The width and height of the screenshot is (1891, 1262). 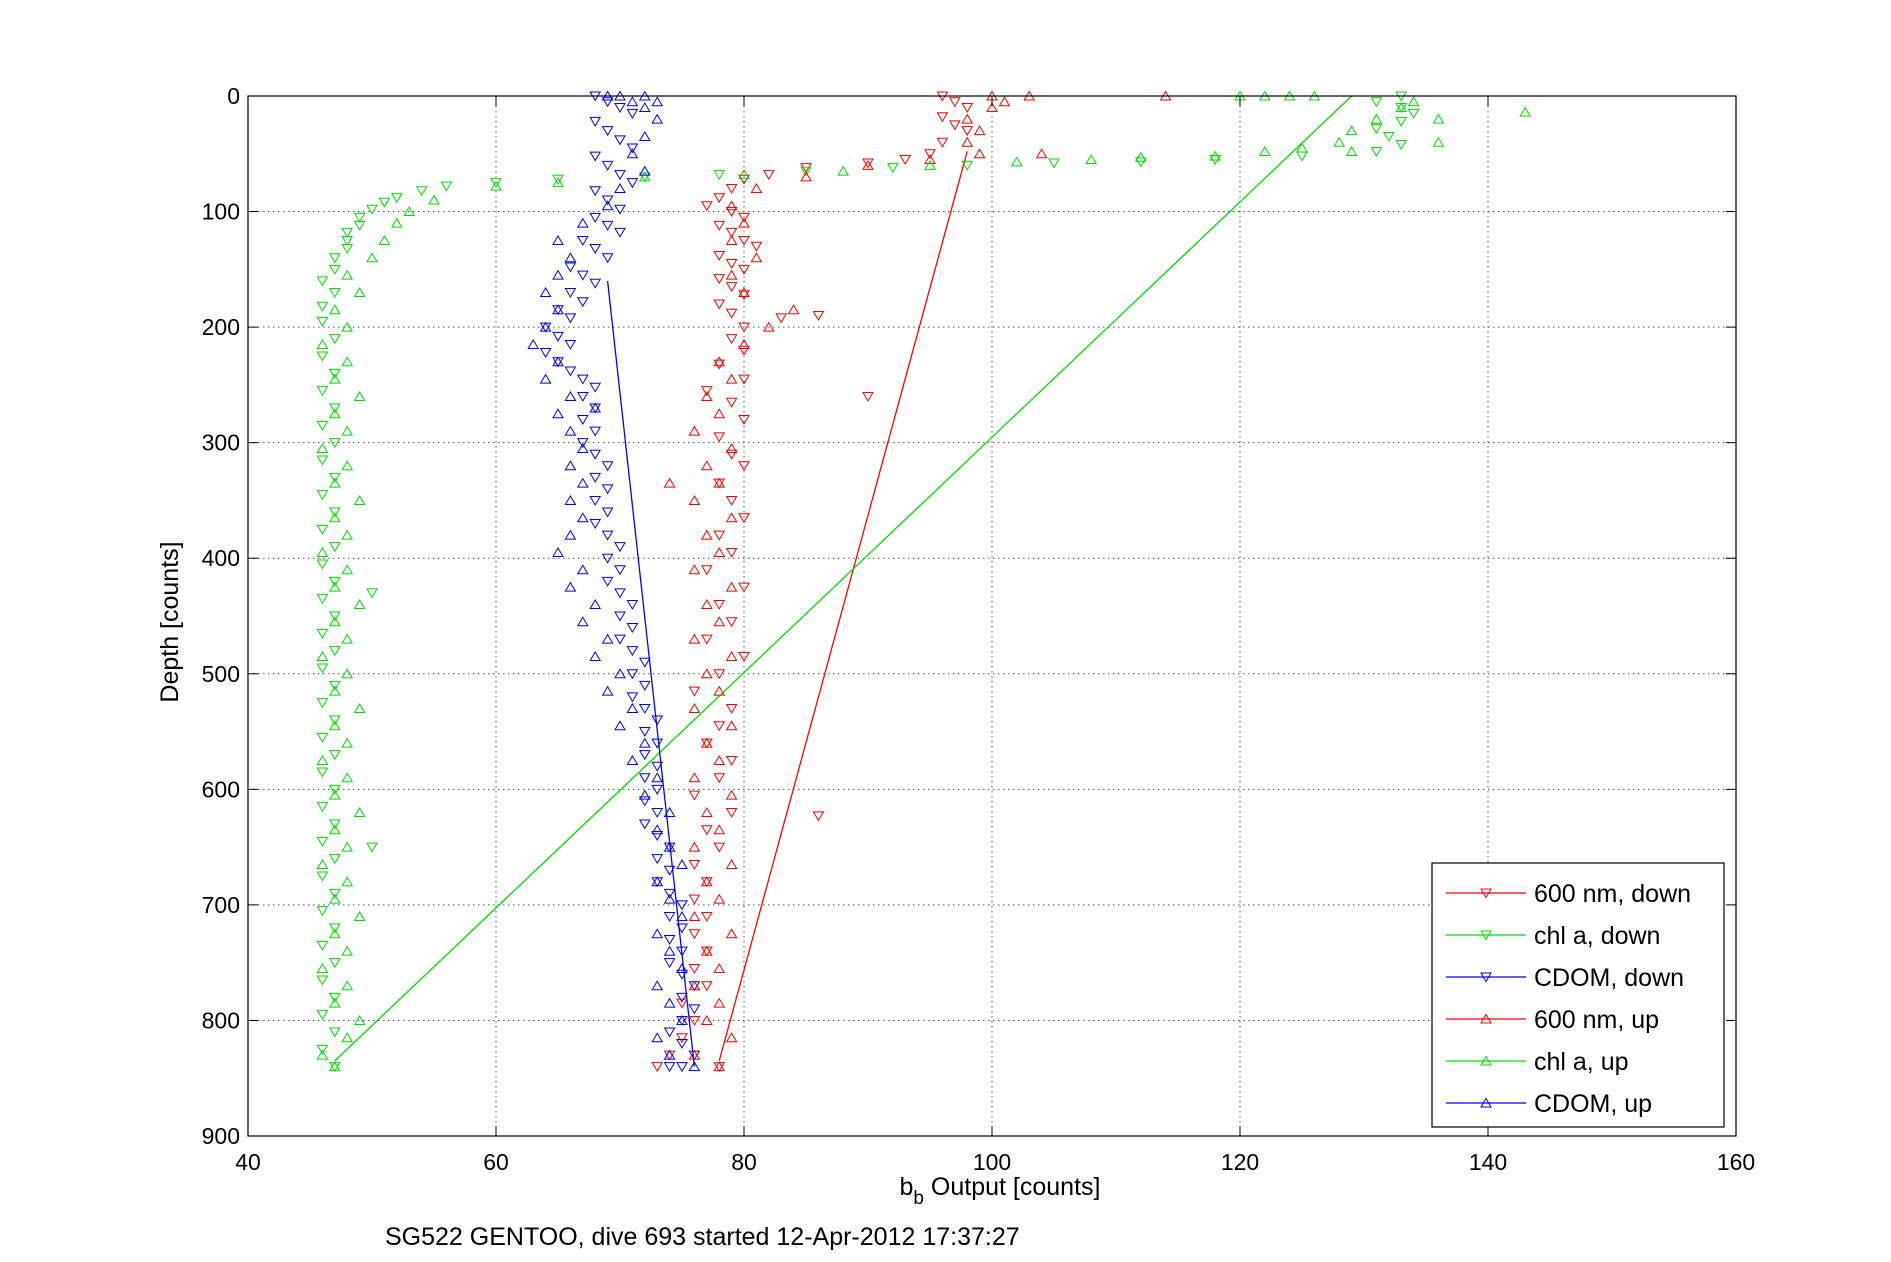 I want to click on x-tick-label-3: 100, so click(x=992, y=1162).